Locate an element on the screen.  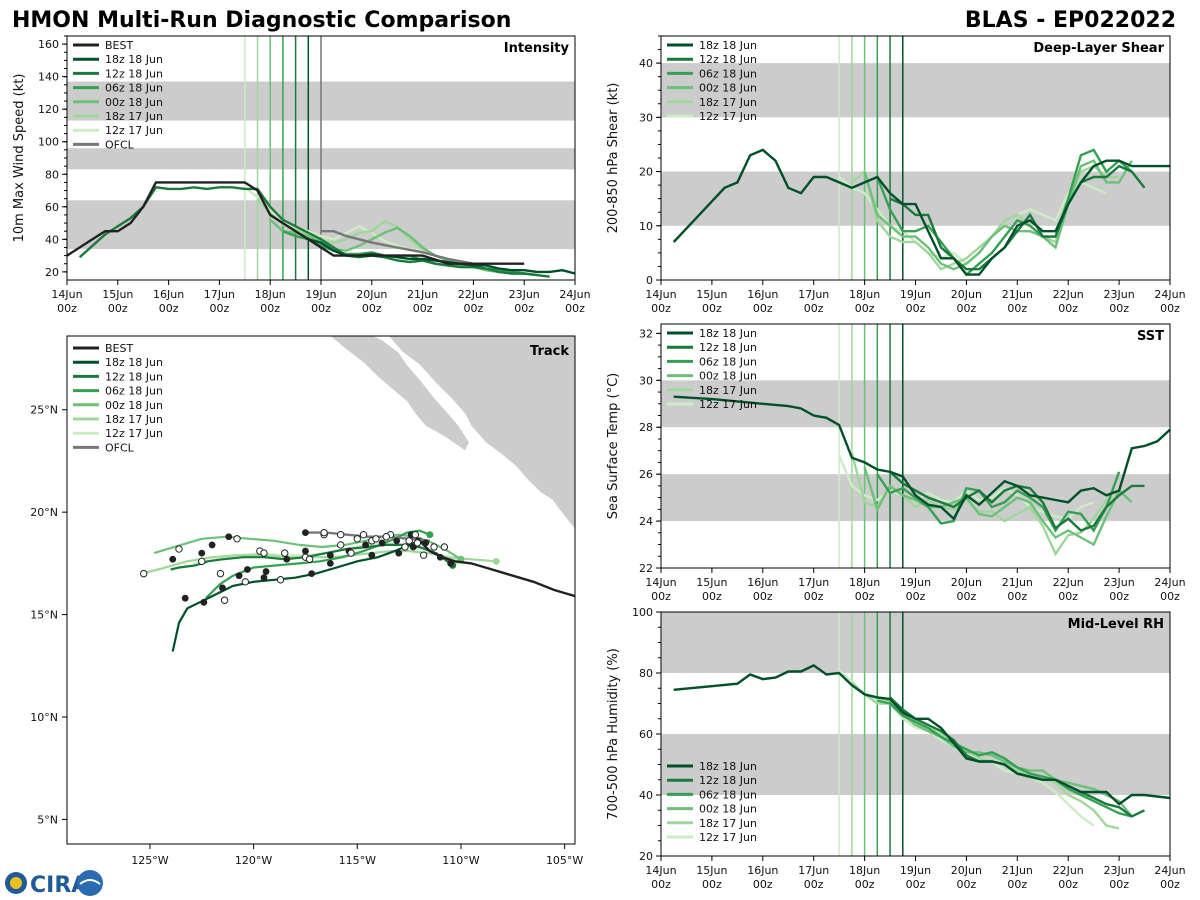
y-tick-label: 140 is located at coordinates (48, 77).